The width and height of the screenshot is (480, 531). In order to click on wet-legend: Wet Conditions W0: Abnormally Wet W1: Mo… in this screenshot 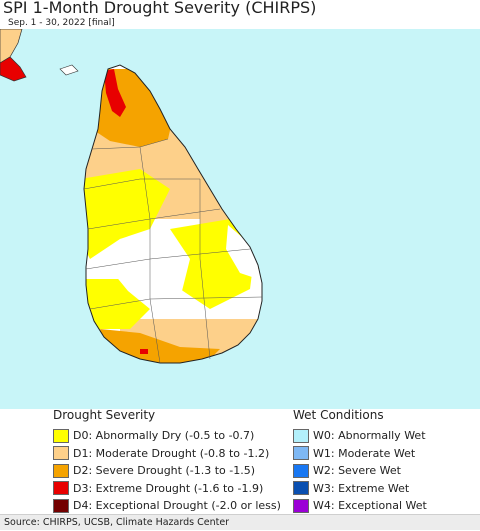, I will do `click(360, 461)`.